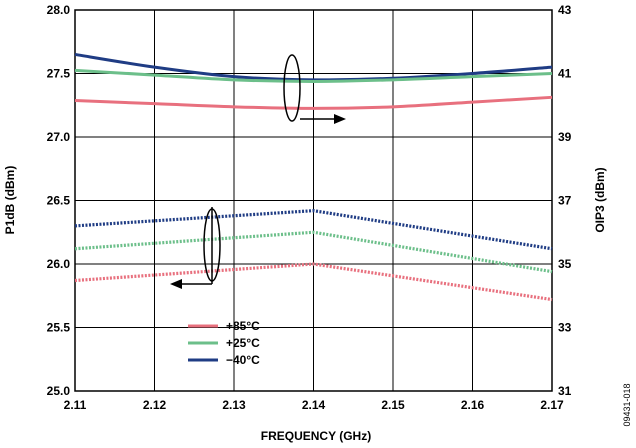 This screenshot has height=448, width=636. What do you see at coordinates (565, 74) in the screenshot?
I see `right-tick-label: 41` at bounding box center [565, 74].